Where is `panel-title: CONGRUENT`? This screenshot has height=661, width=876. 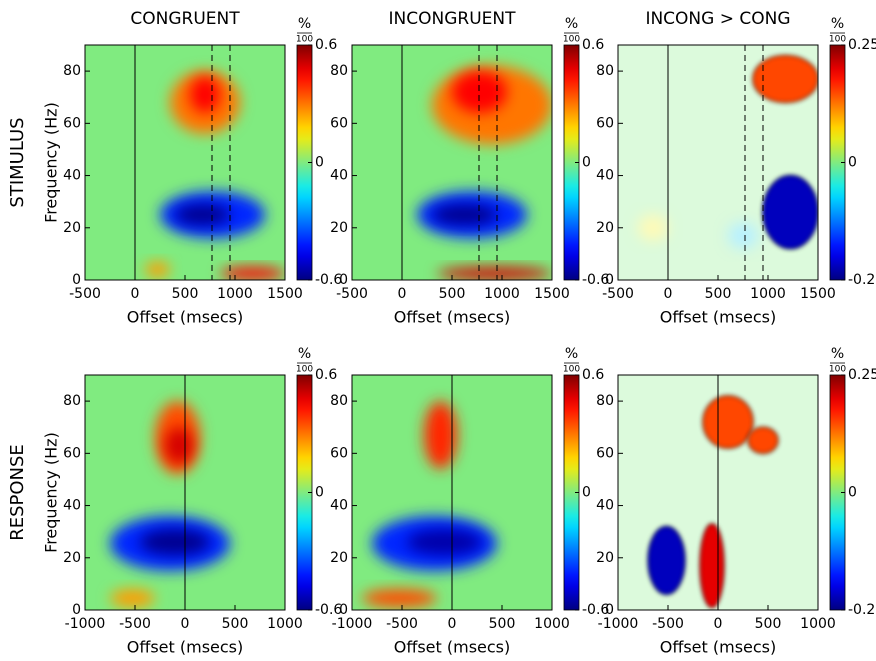
panel-title: CONGRUENT is located at coordinates (185, 19).